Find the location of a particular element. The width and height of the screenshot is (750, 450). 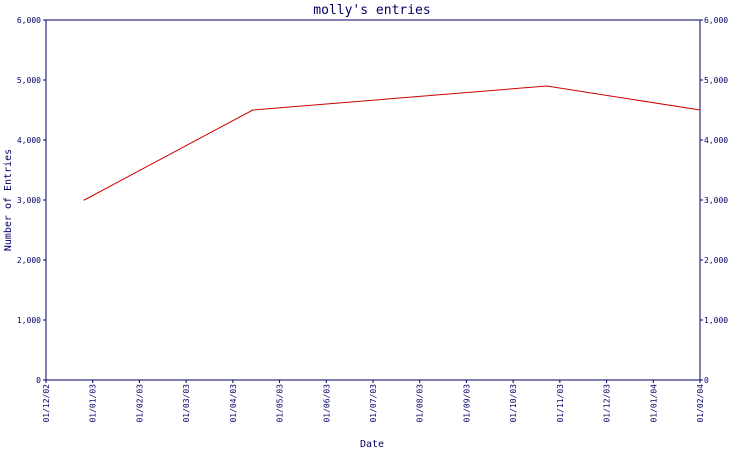

y-tick-label-right: 2,000 is located at coordinates (716, 260).